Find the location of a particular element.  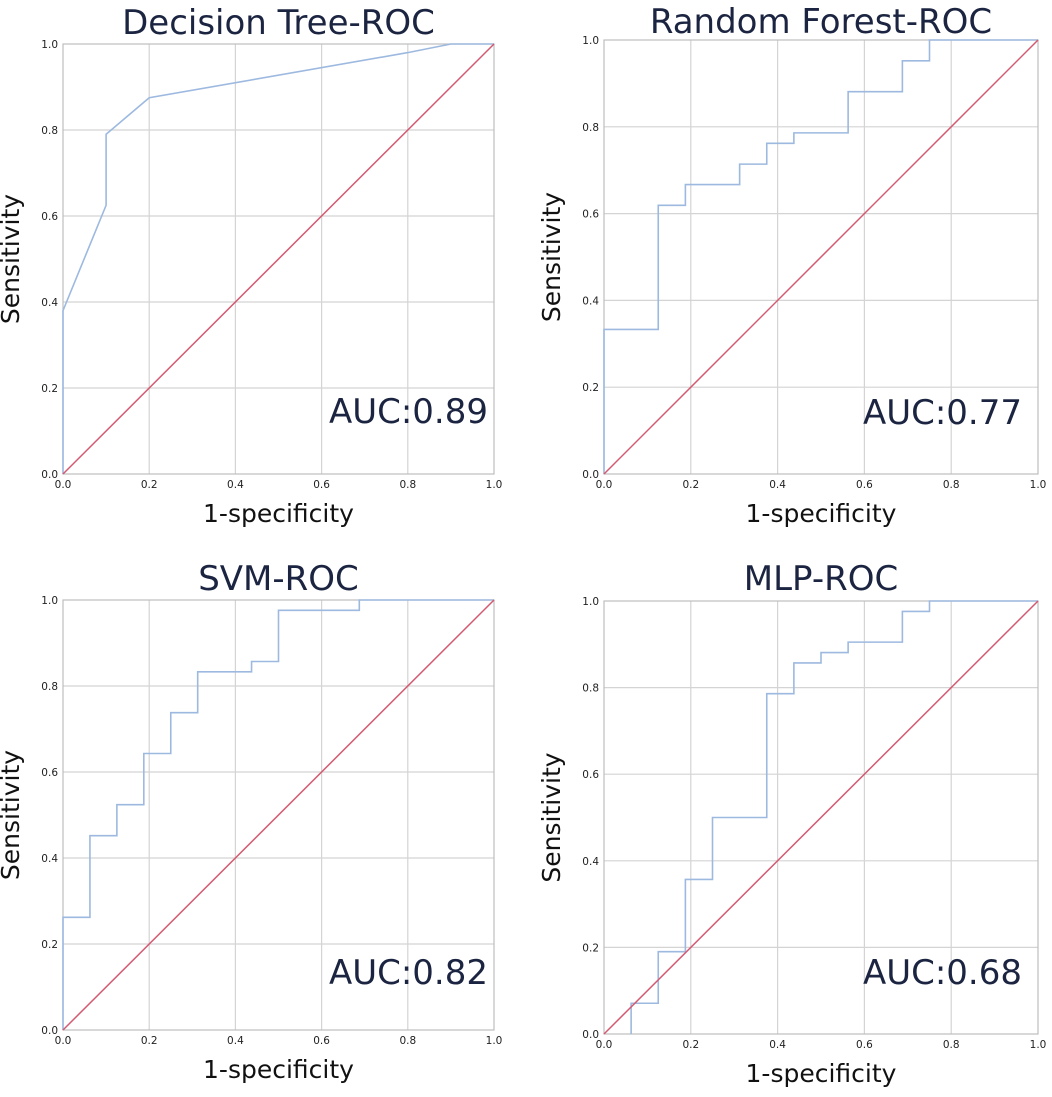

chart-title: Random Forest-ROC is located at coordinates (821, 22).